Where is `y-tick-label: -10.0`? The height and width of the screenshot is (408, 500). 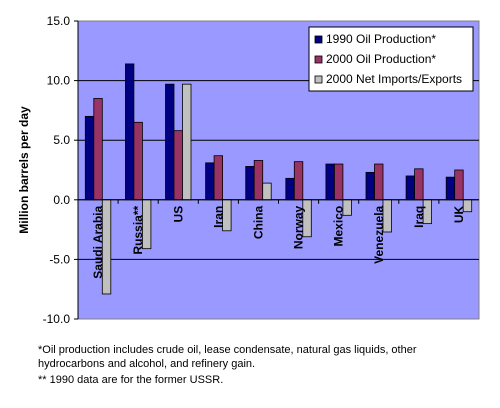 y-tick-label: -10.0 is located at coordinates (57, 319).